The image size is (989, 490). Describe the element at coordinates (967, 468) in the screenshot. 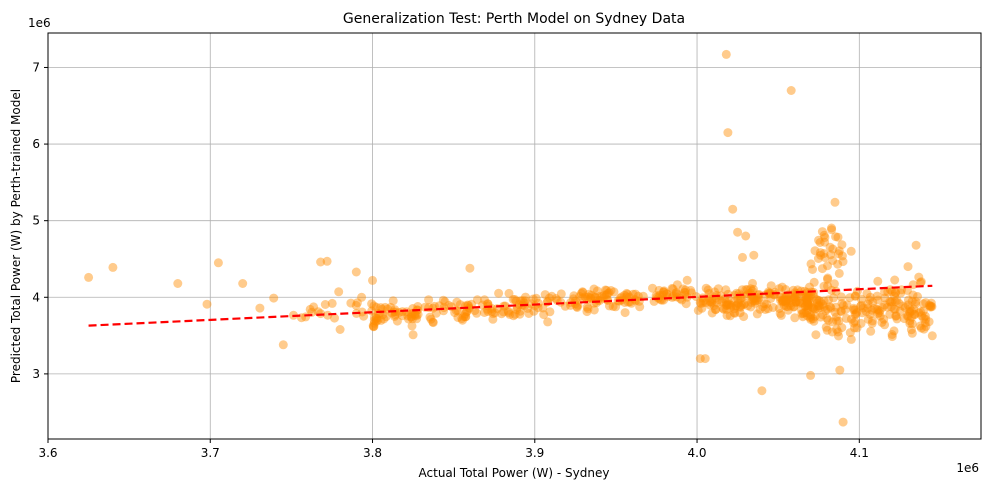

I see `x-axis-offset-label: 1e6` at that location.